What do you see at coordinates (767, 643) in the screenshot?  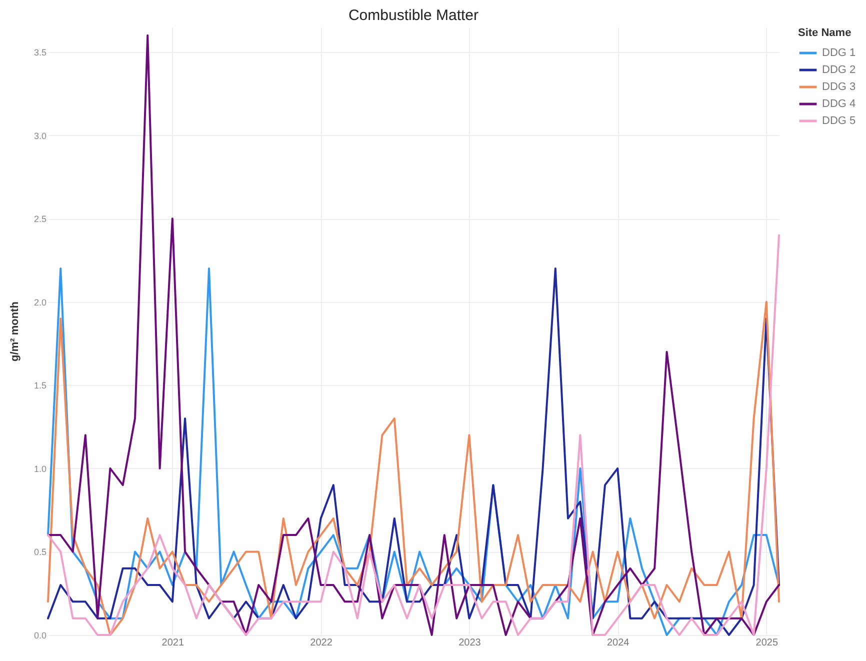 I see `x-tick-label: 2025` at bounding box center [767, 643].